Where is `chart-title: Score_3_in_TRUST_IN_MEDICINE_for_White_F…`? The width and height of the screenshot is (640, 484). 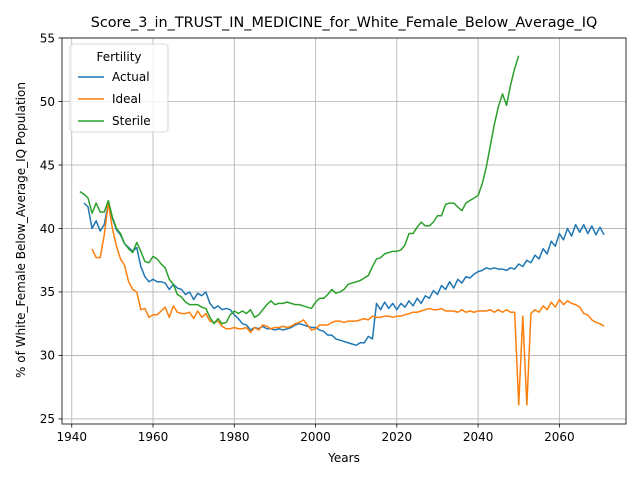
chart-title: Score_3_in_TRUST_IN_MEDICINE_for_White_F… is located at coordinates (344, 23).